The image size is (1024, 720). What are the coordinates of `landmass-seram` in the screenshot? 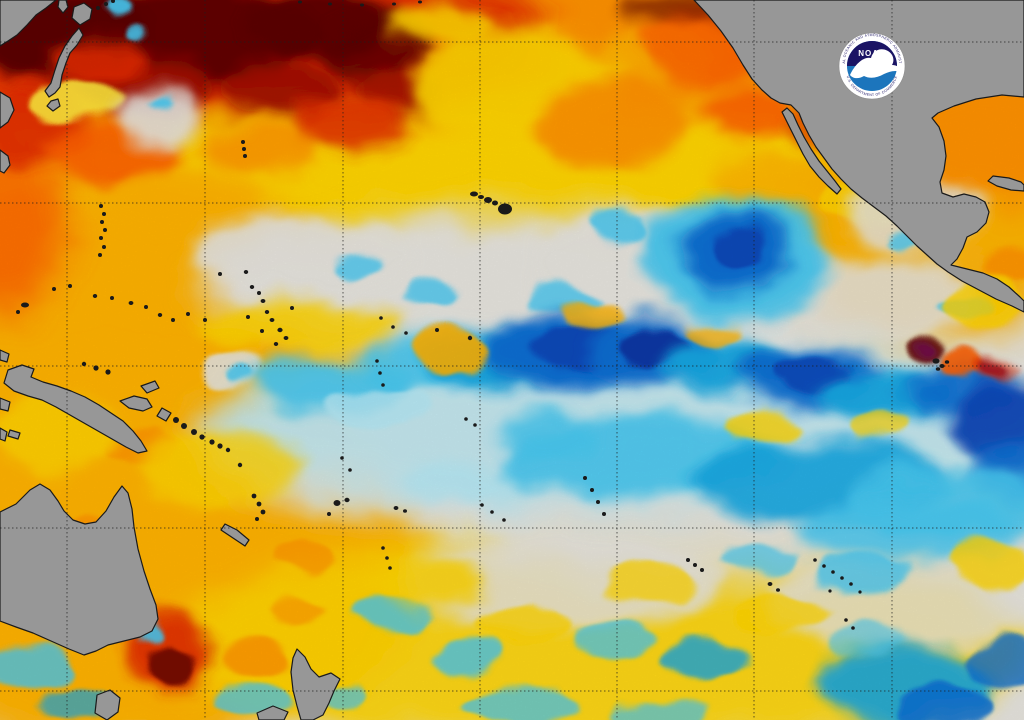 It's located at (5, 404).